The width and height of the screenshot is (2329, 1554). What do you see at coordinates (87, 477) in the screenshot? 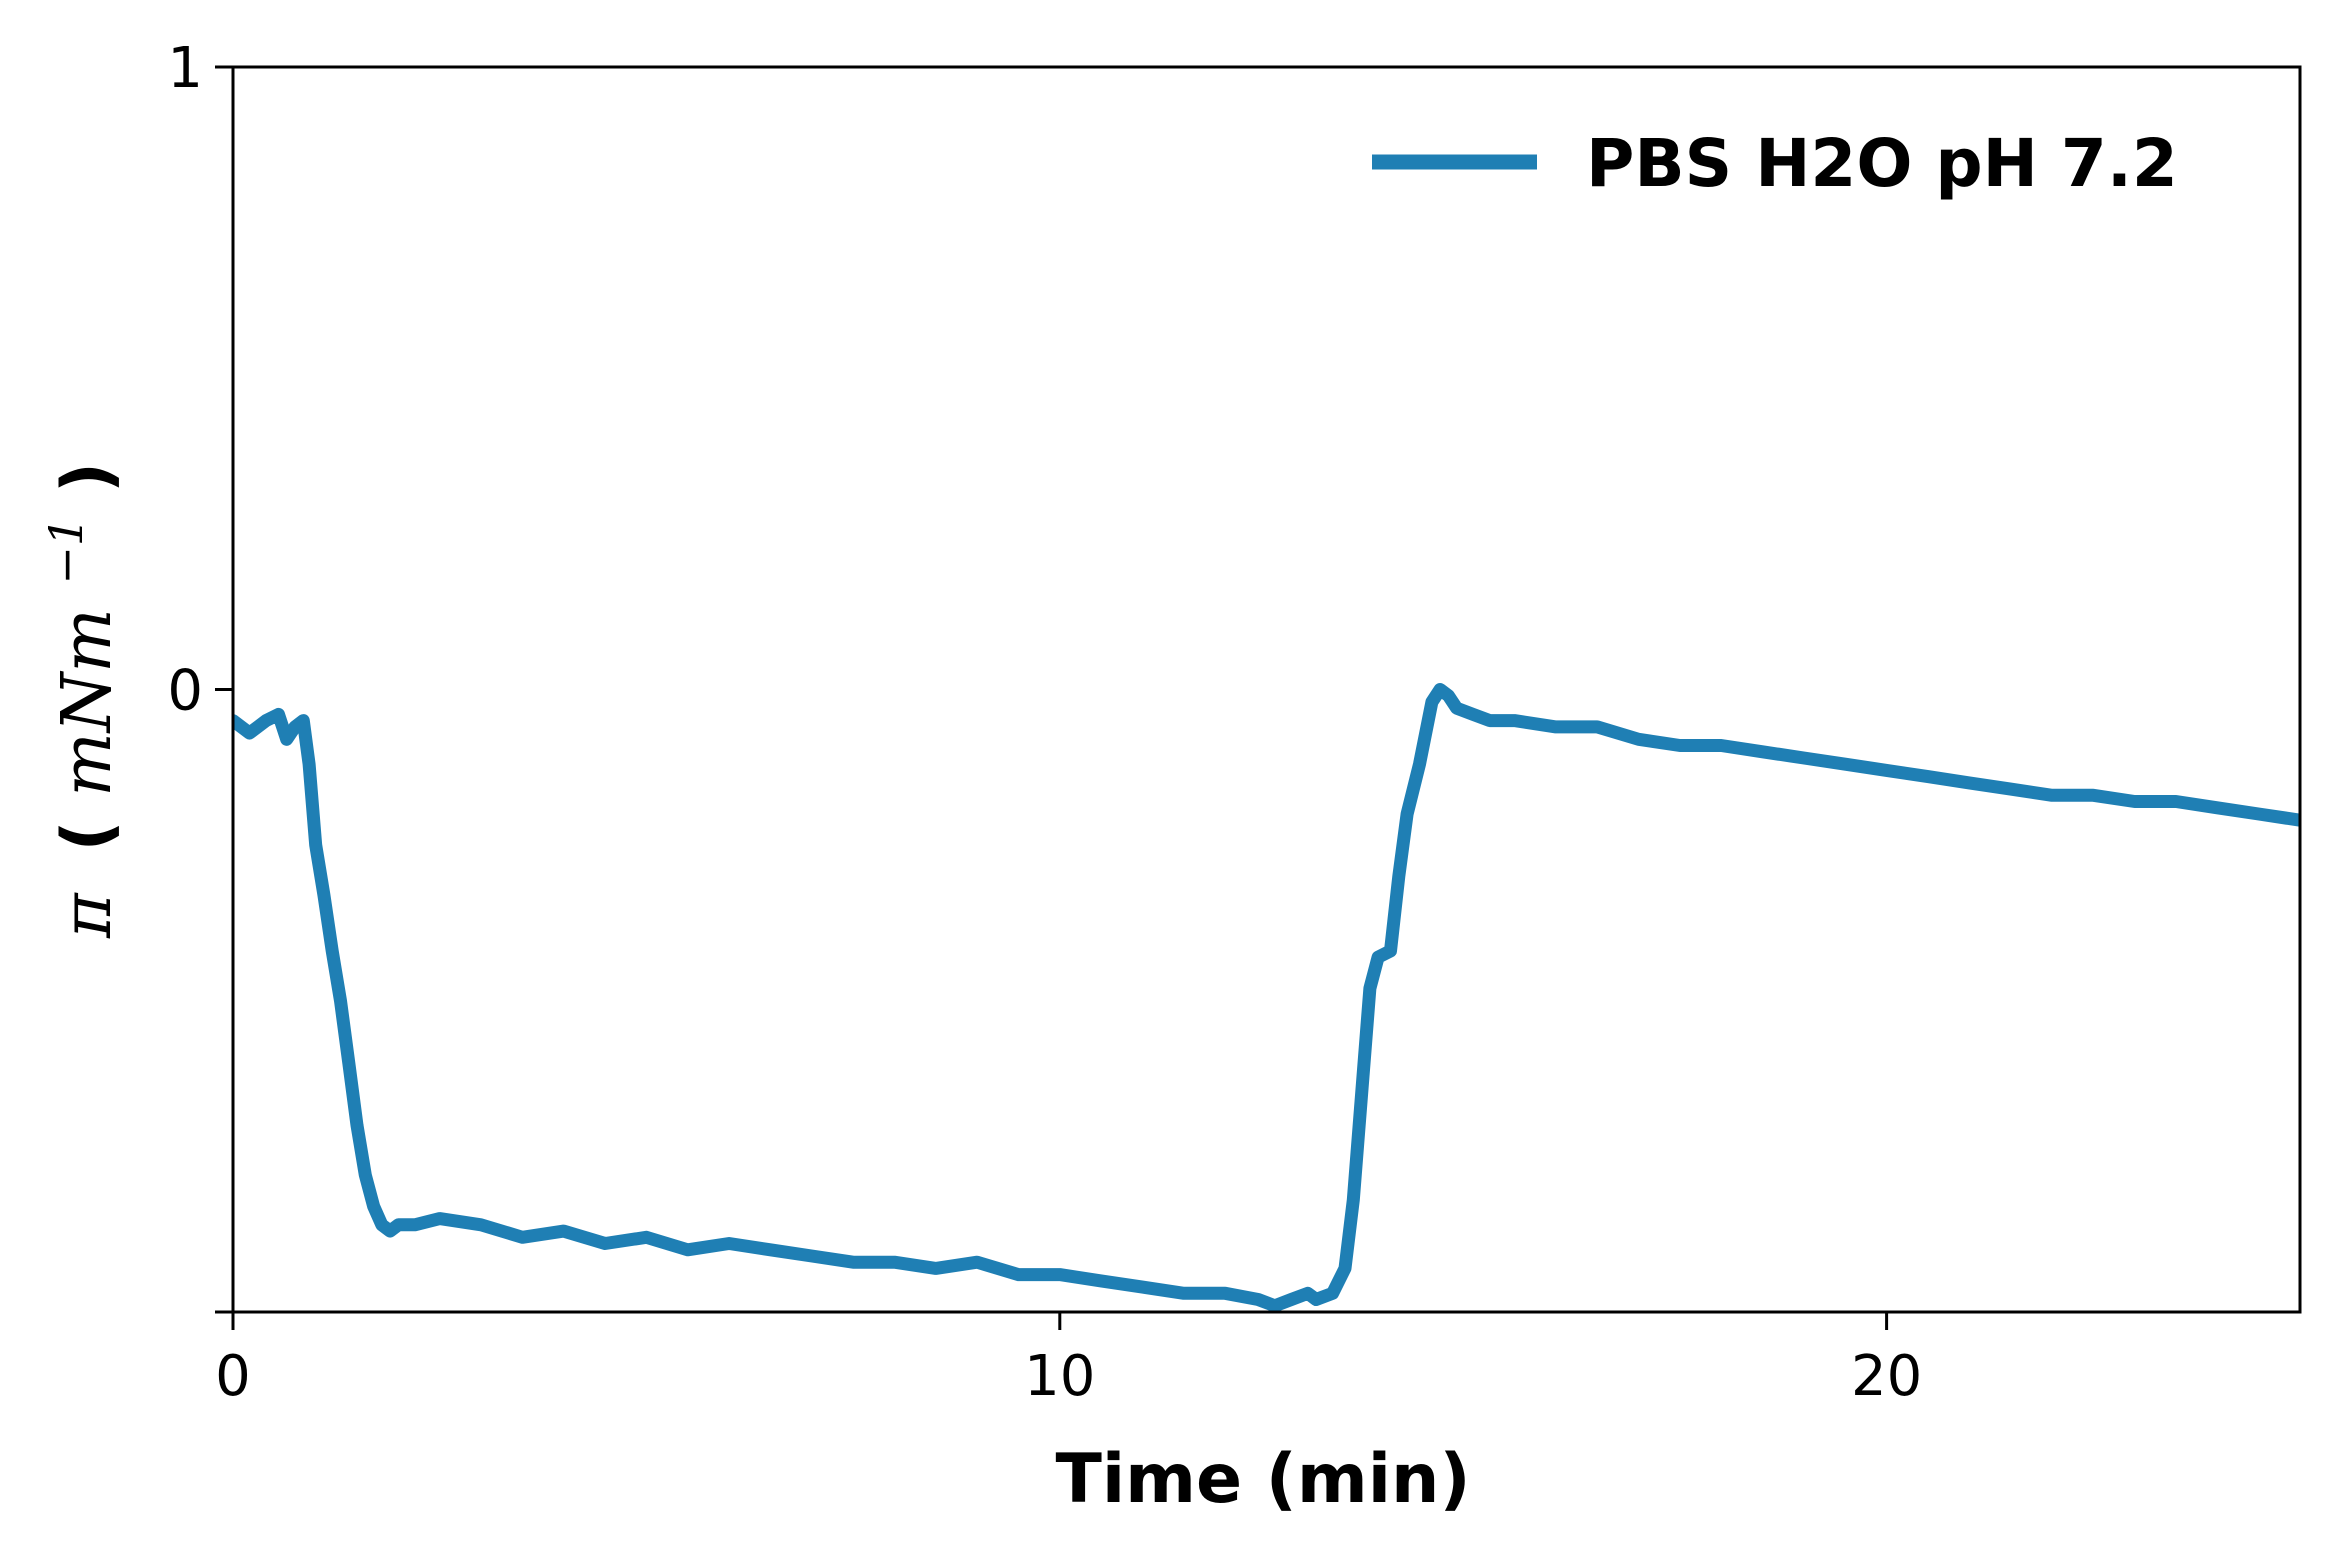
I see `y-axis-label-close: )` at bounding box center [87, 477].